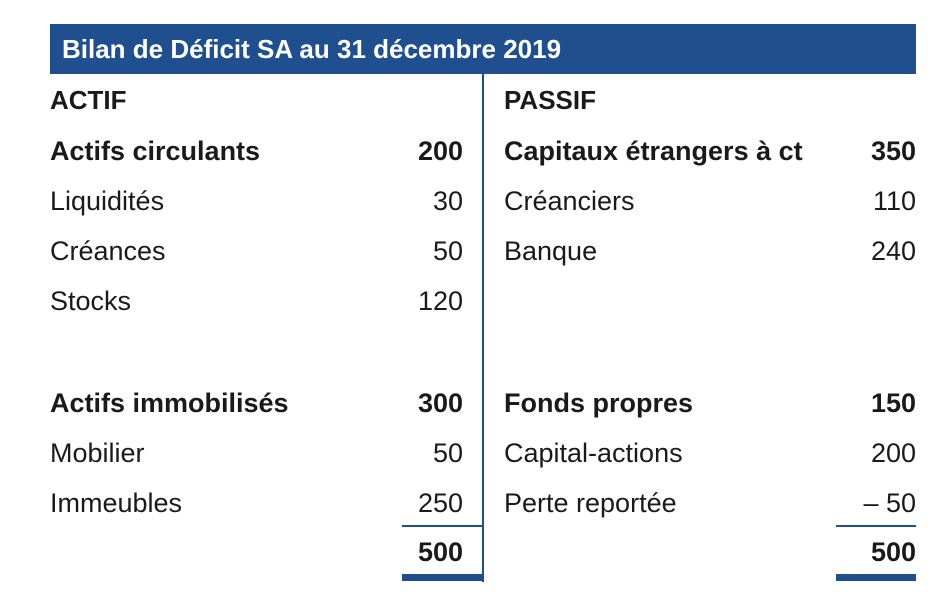 This screenshot has height=608, width=940. I want to click on row-label: Liquidités, so click(107, 200).